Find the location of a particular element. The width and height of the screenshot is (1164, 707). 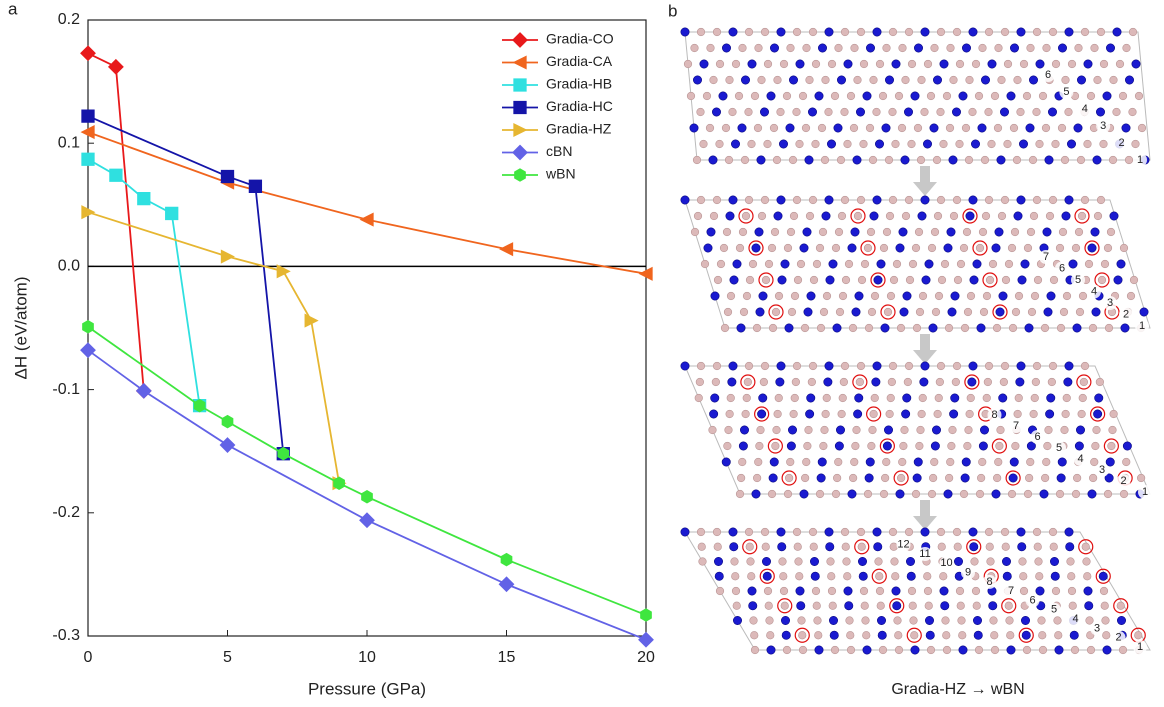

cell-outline is located at coordinates (917, 264).